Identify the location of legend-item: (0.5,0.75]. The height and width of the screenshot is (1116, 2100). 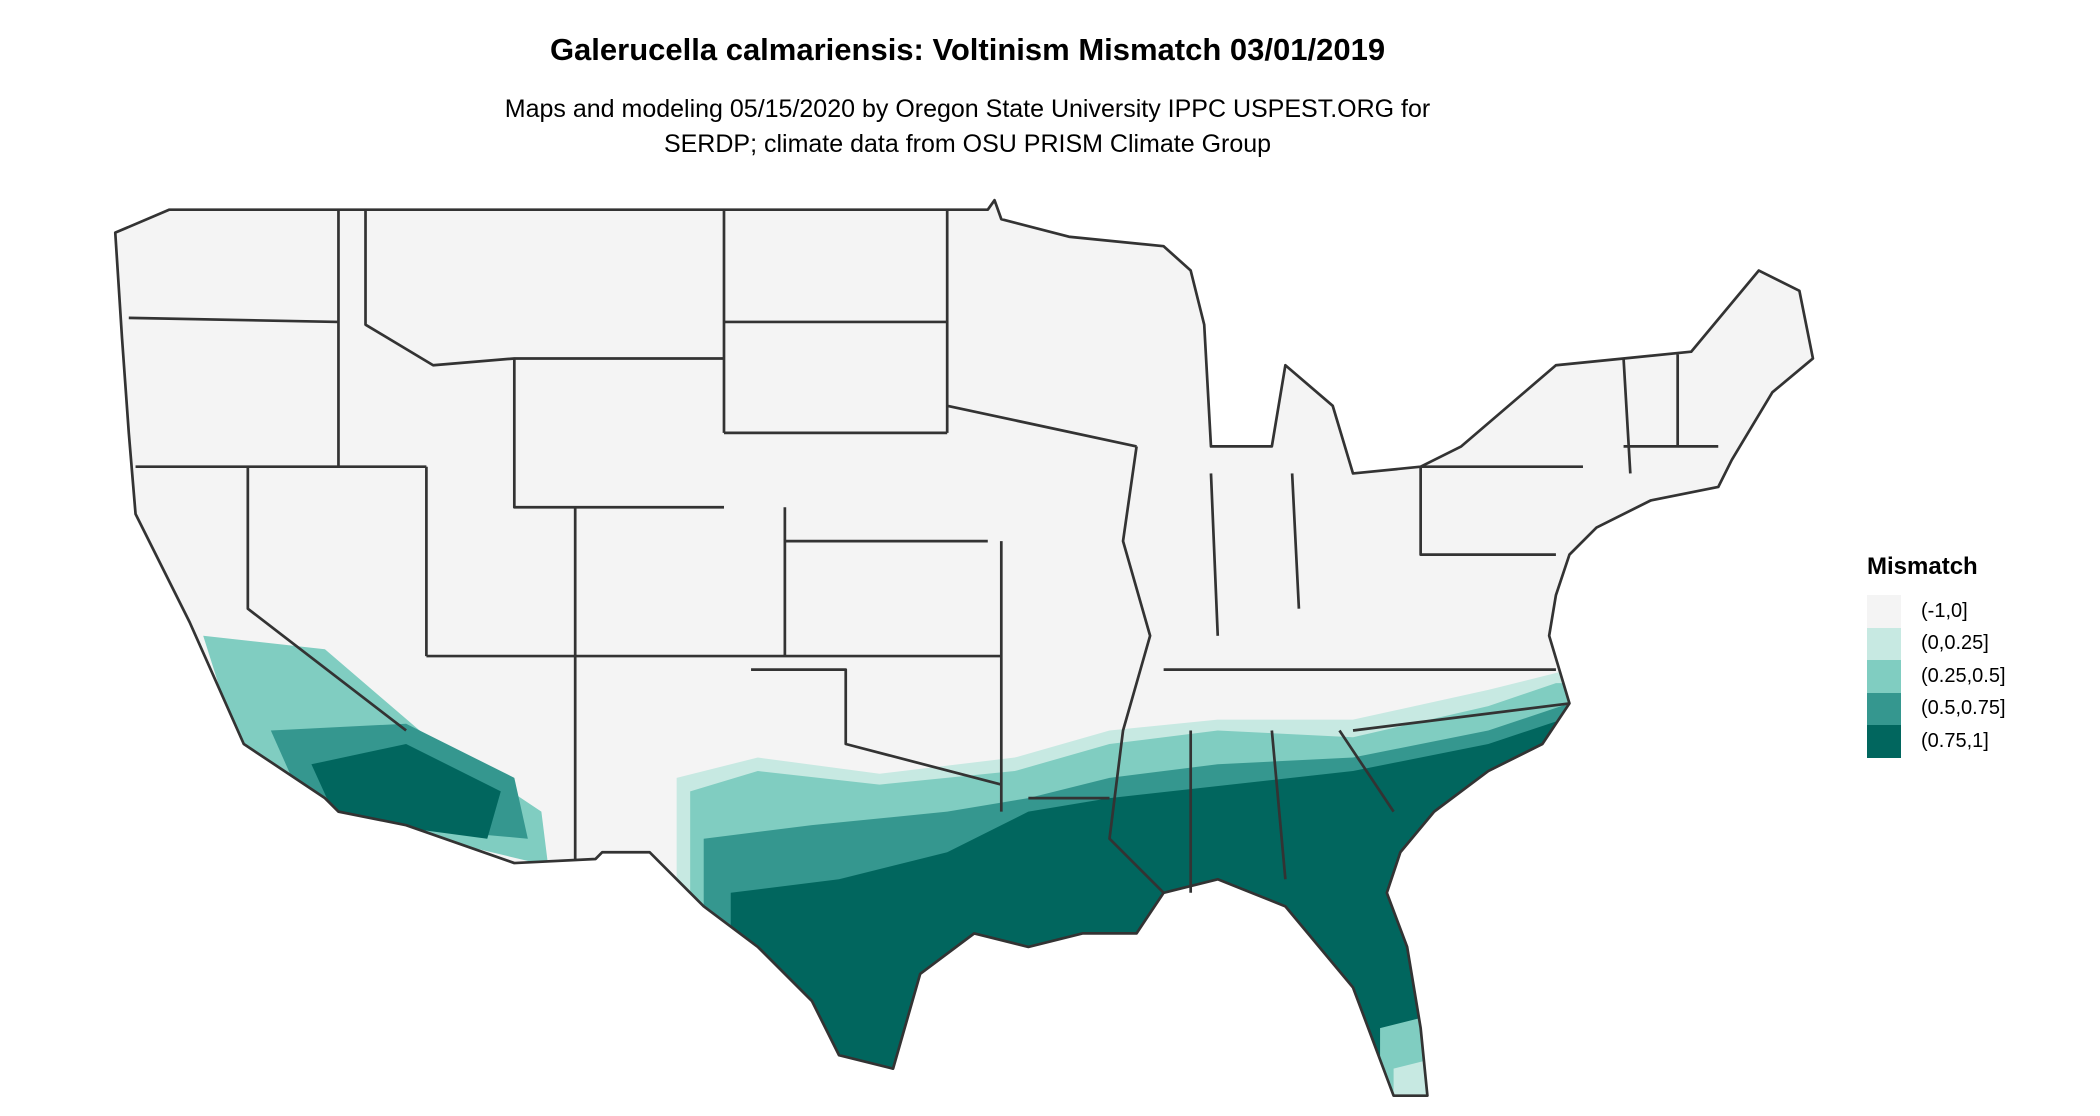
(1936, 708).